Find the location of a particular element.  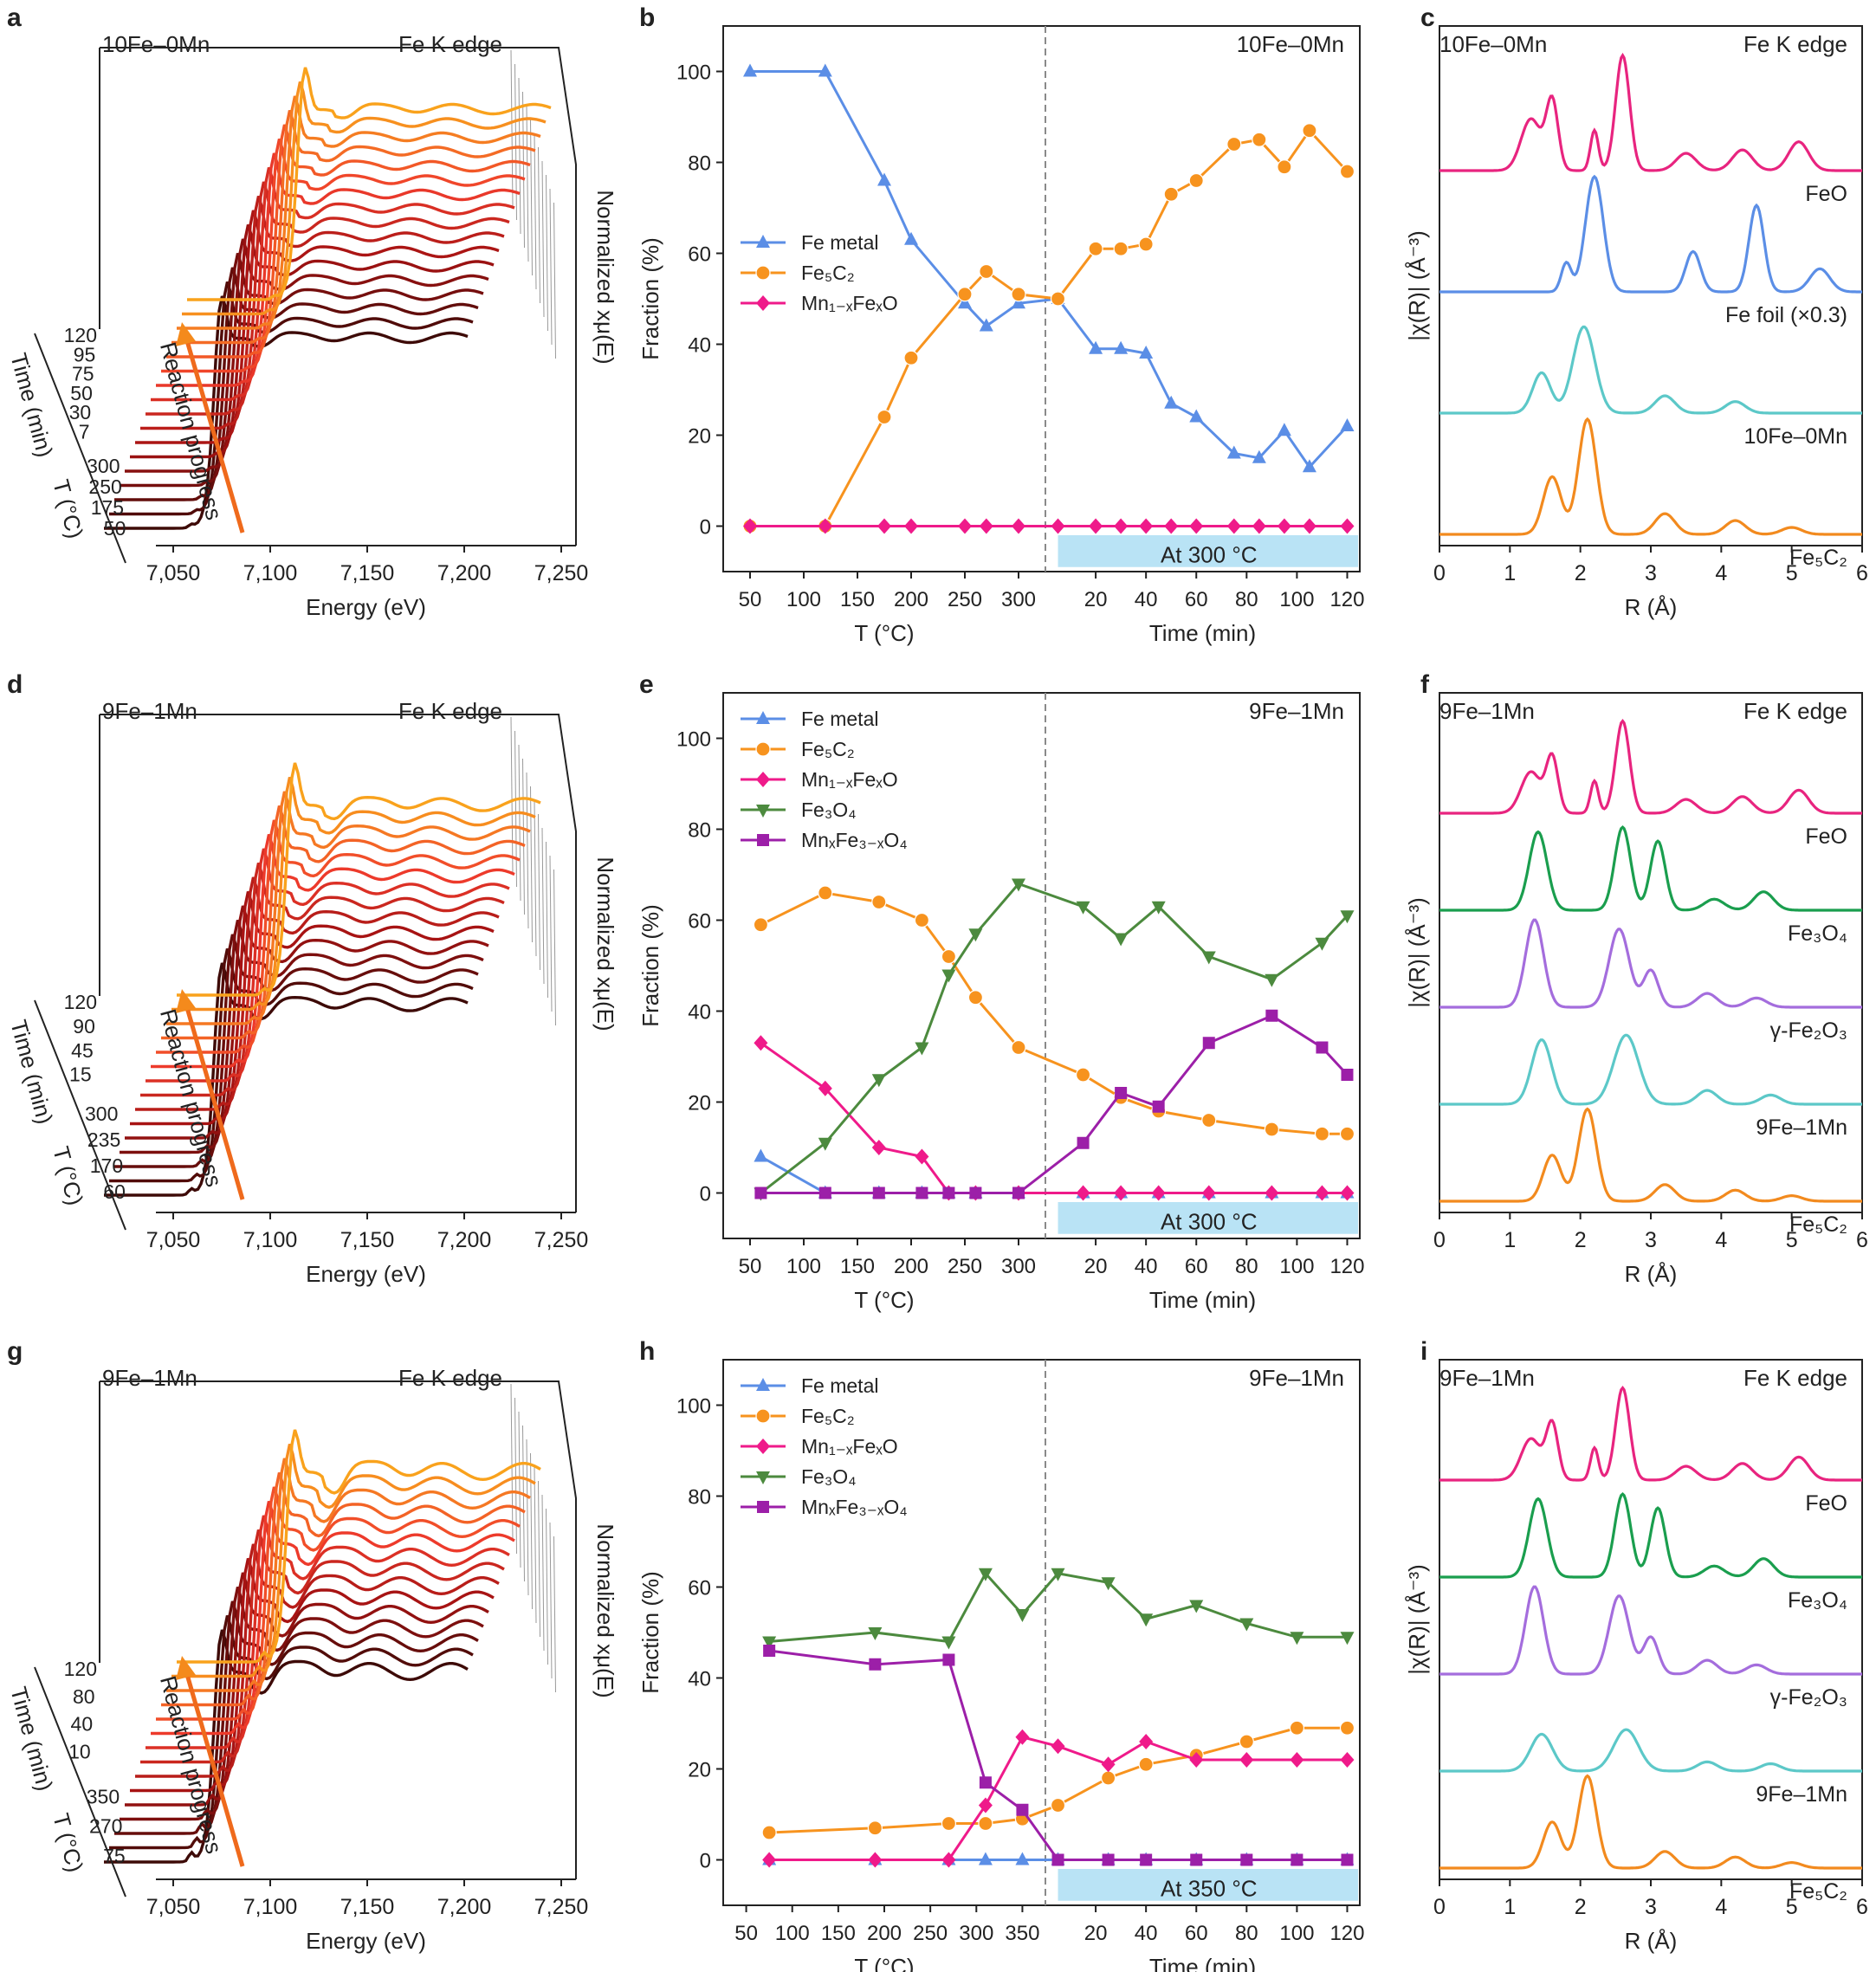

legend-label: Fe₃O₄ is located at coordinates (829, 1476).